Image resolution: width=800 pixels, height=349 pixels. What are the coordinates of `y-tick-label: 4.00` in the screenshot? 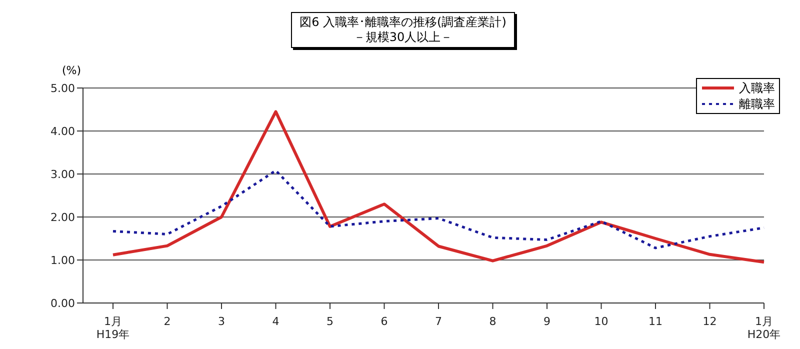 It's located at (62, 131).